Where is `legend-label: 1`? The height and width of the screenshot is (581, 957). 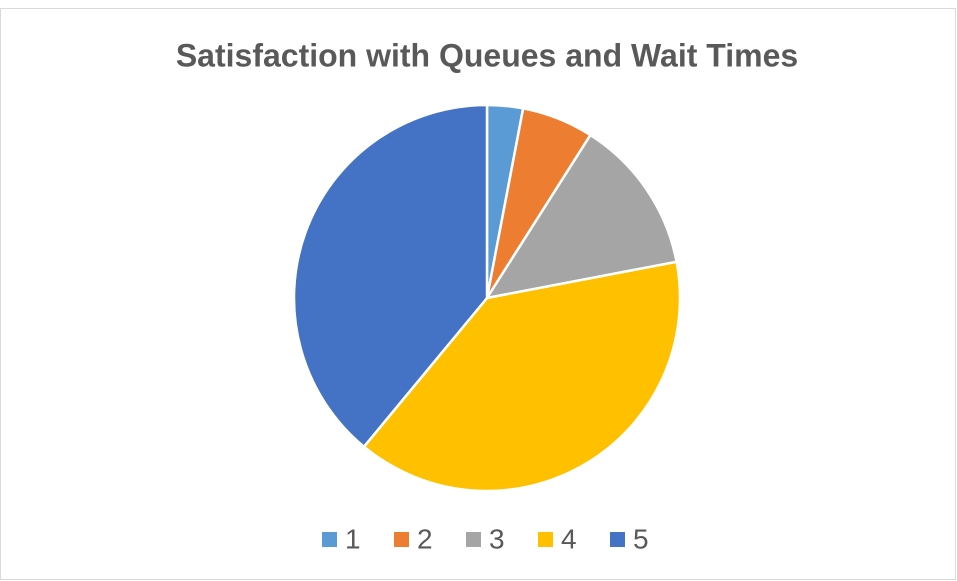 legend-label: 1 is located at coordinates (353, 538).